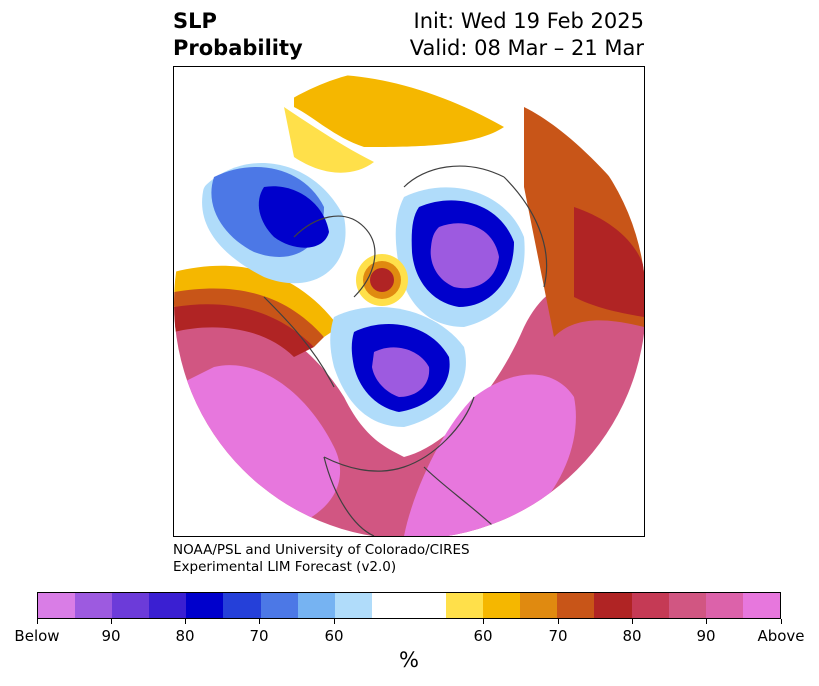 This screenshot has height=686, width=819. Describe the element at coordinates (401, 372) in the screenshot. I see `below-high-canada` at that location.